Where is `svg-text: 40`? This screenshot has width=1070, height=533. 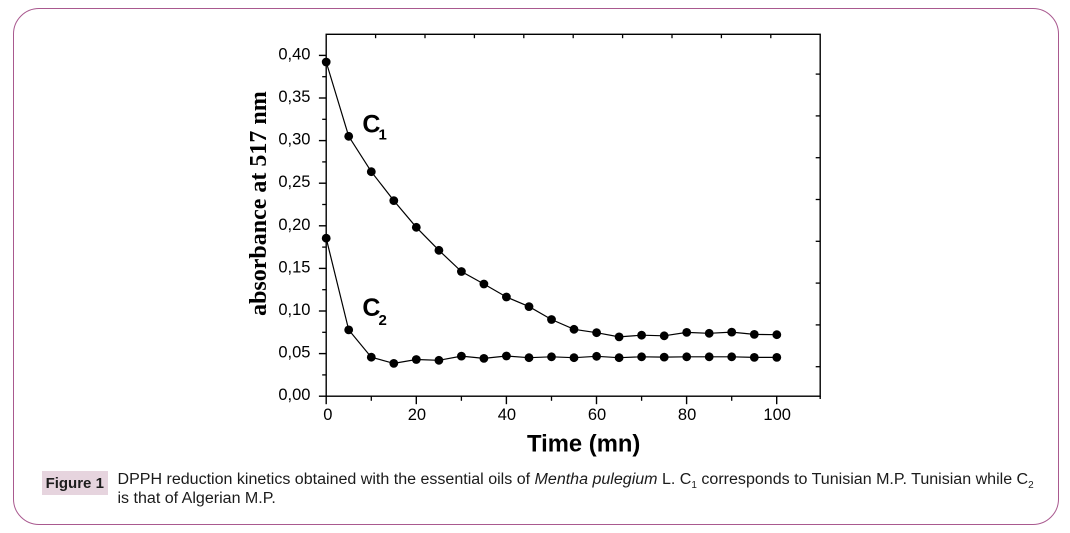 svg-text: 40 is located at coordinates (507, 415).